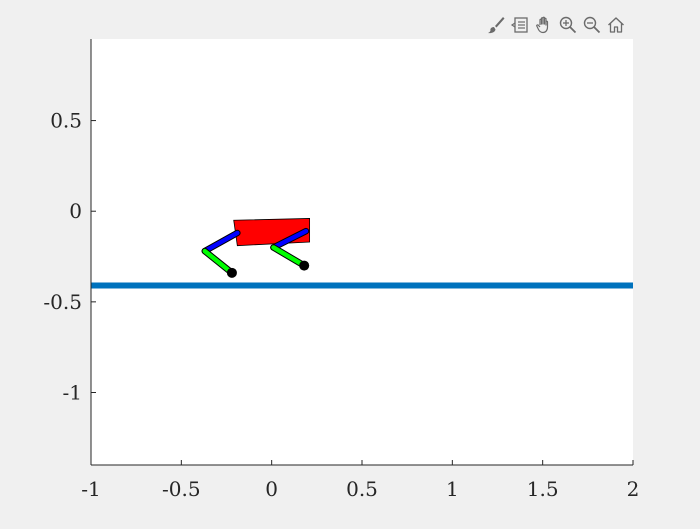 The width and height of the screenshot is (700, 529). What do you see at coordinates (181, 489) in the screenshot?
I see `x-tick-label: -0.5` at bounding box center [181, 489].